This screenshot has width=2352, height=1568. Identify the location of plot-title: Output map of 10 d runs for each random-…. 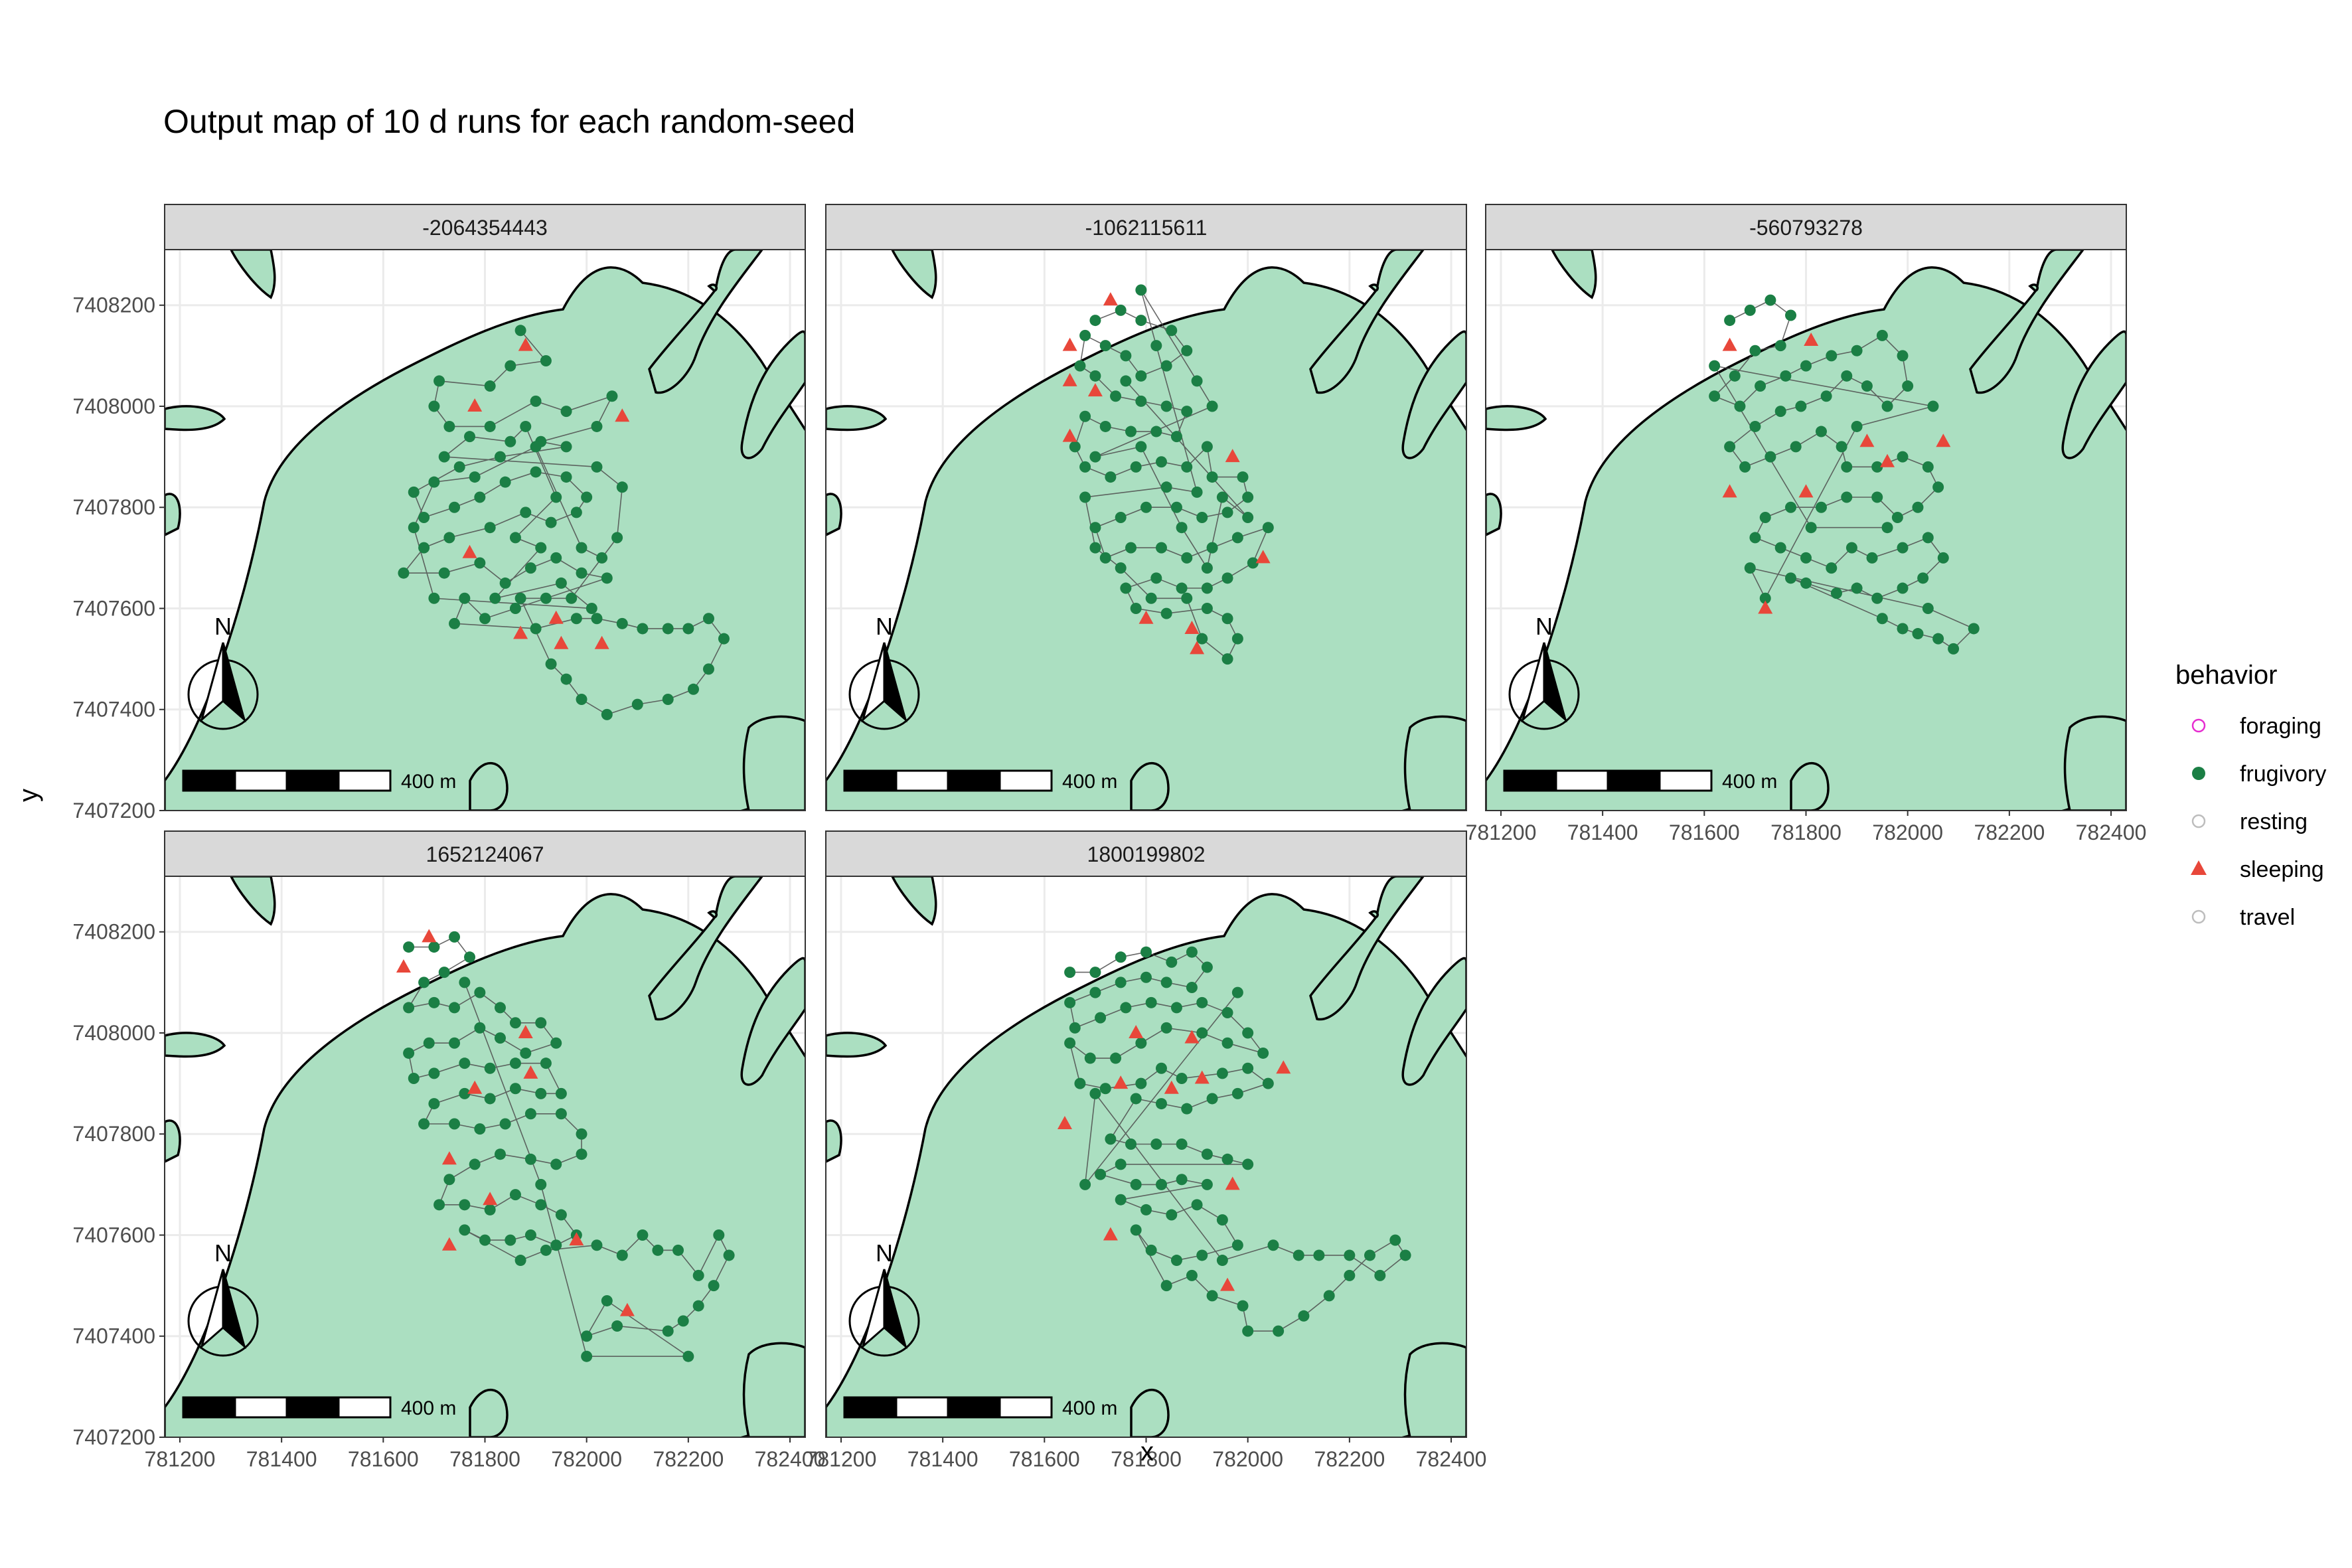
(509, 122).